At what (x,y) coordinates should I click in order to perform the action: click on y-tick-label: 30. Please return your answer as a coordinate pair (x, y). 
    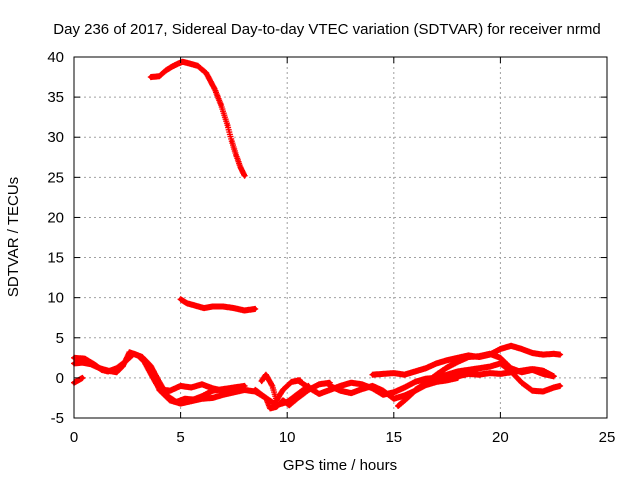
    Looking at the image, I should click on (55, 137).